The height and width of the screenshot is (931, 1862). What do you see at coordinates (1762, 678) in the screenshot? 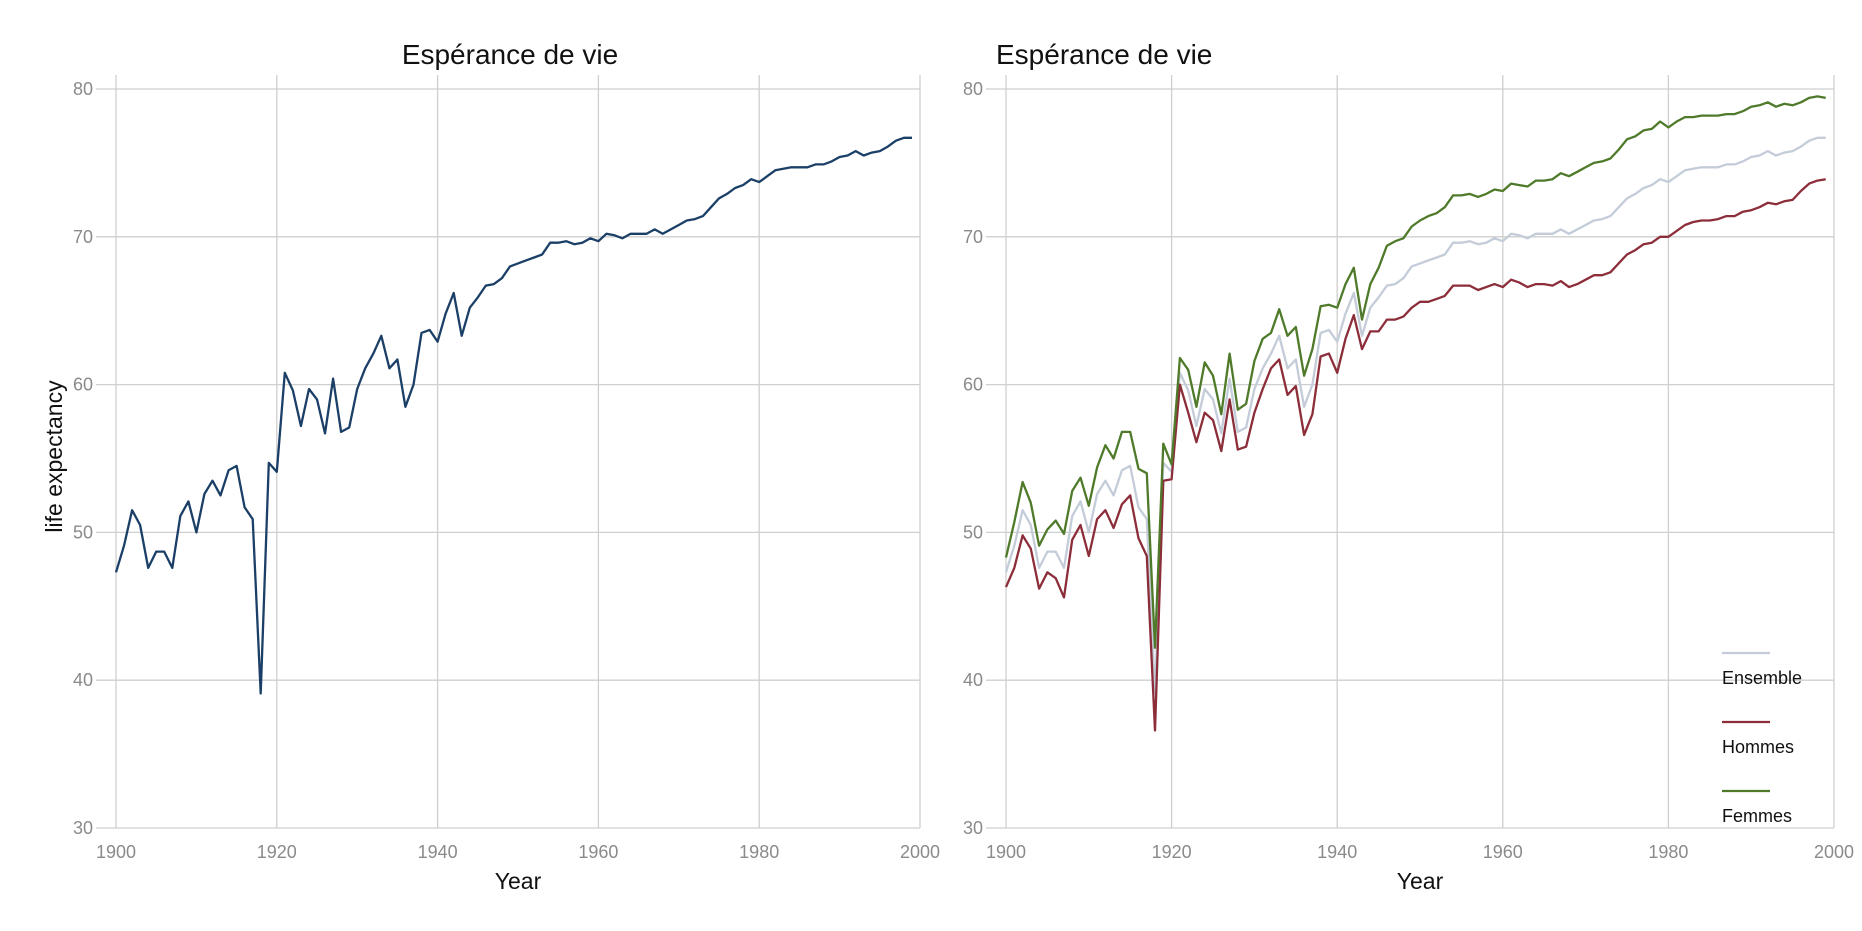
I see `legend-label-ensemble: Ensemble` at bounding box center [1762, 678].